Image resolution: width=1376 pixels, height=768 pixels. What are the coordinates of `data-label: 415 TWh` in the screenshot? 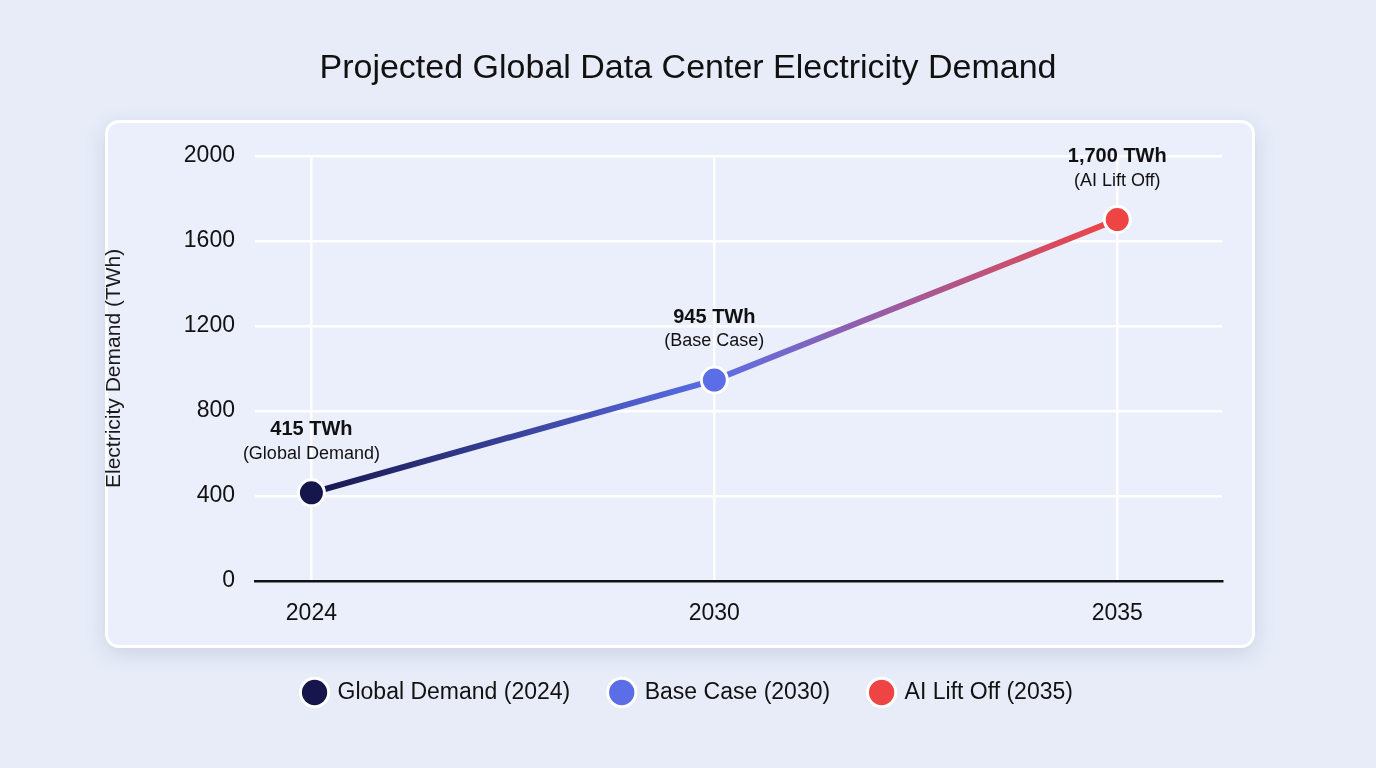 It's located at (311, 428).